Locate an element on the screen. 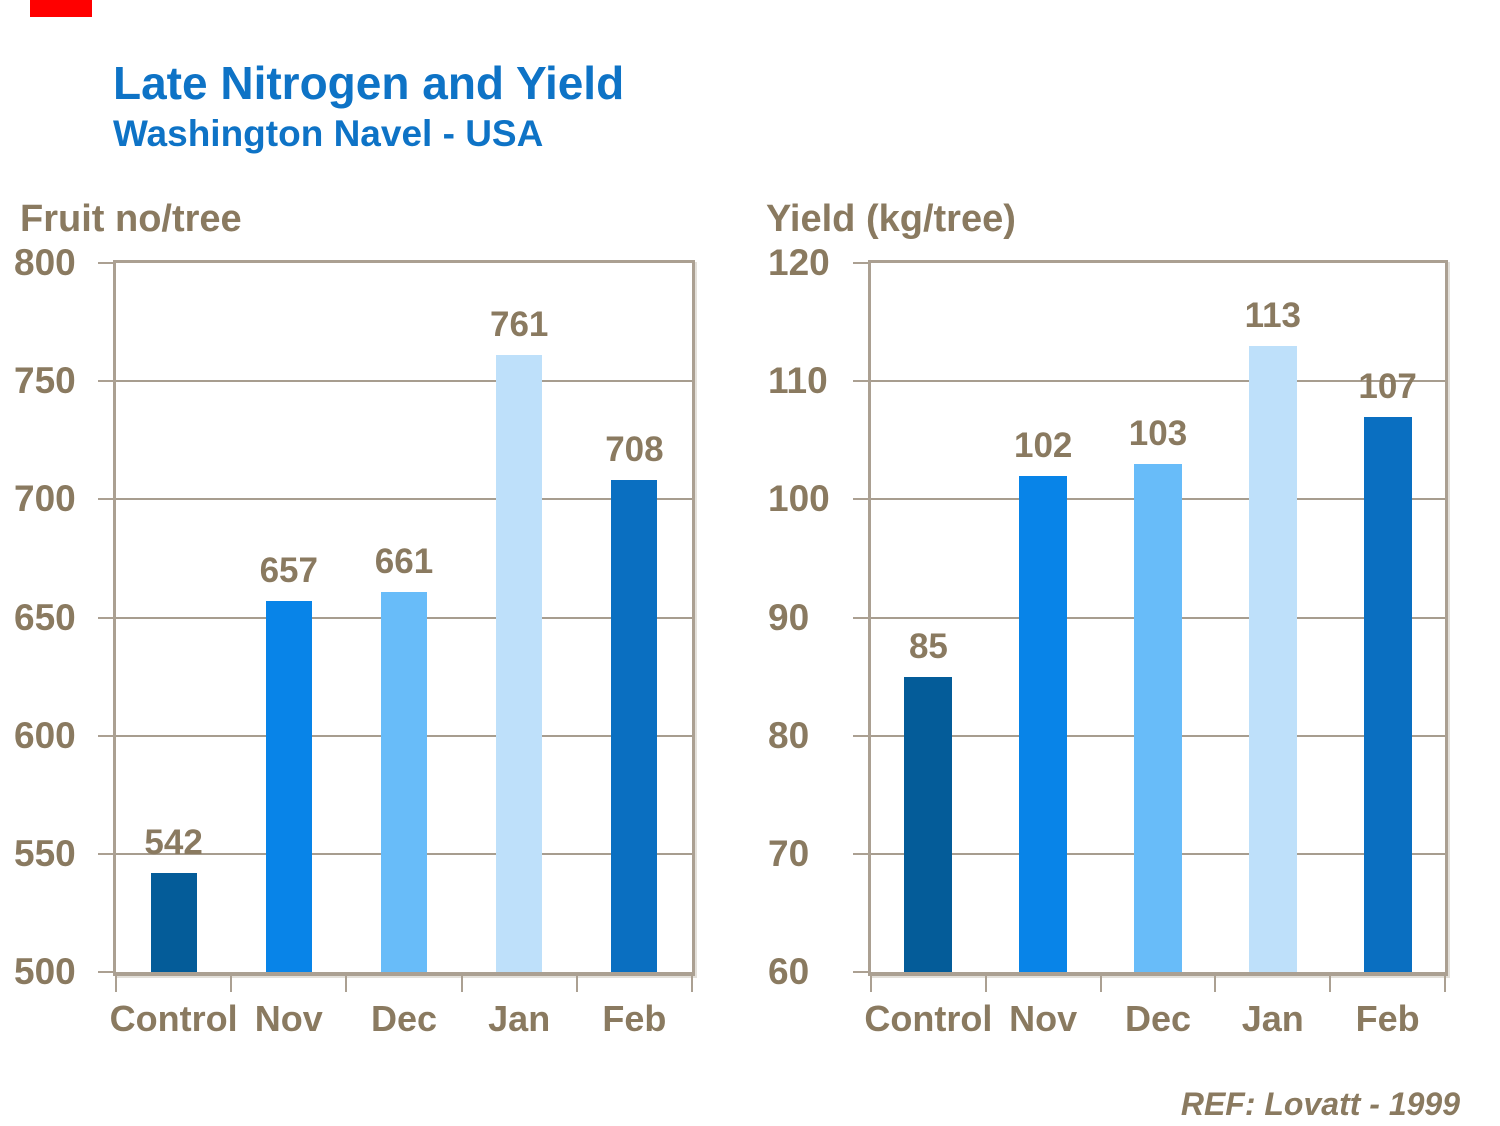  y-axis-tick-label: 650 is located at coordinates (45, 617).